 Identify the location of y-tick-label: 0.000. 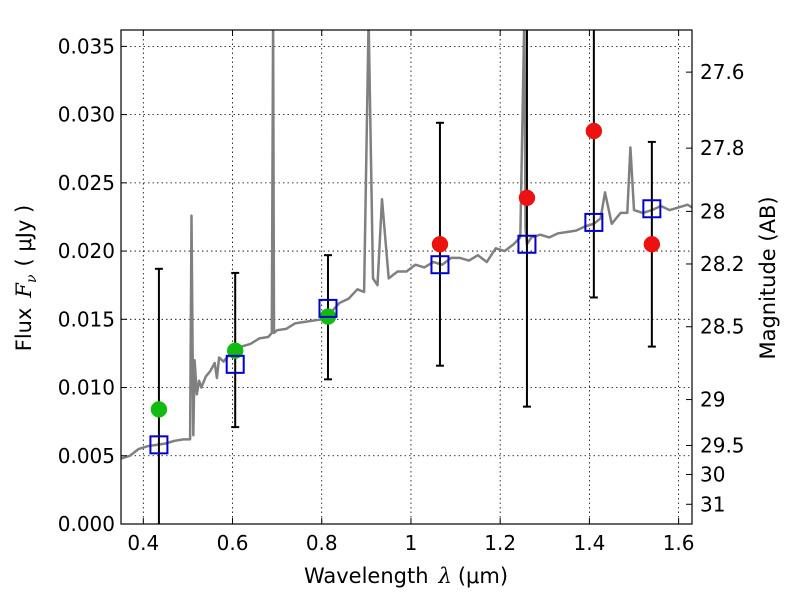
(86, 524).